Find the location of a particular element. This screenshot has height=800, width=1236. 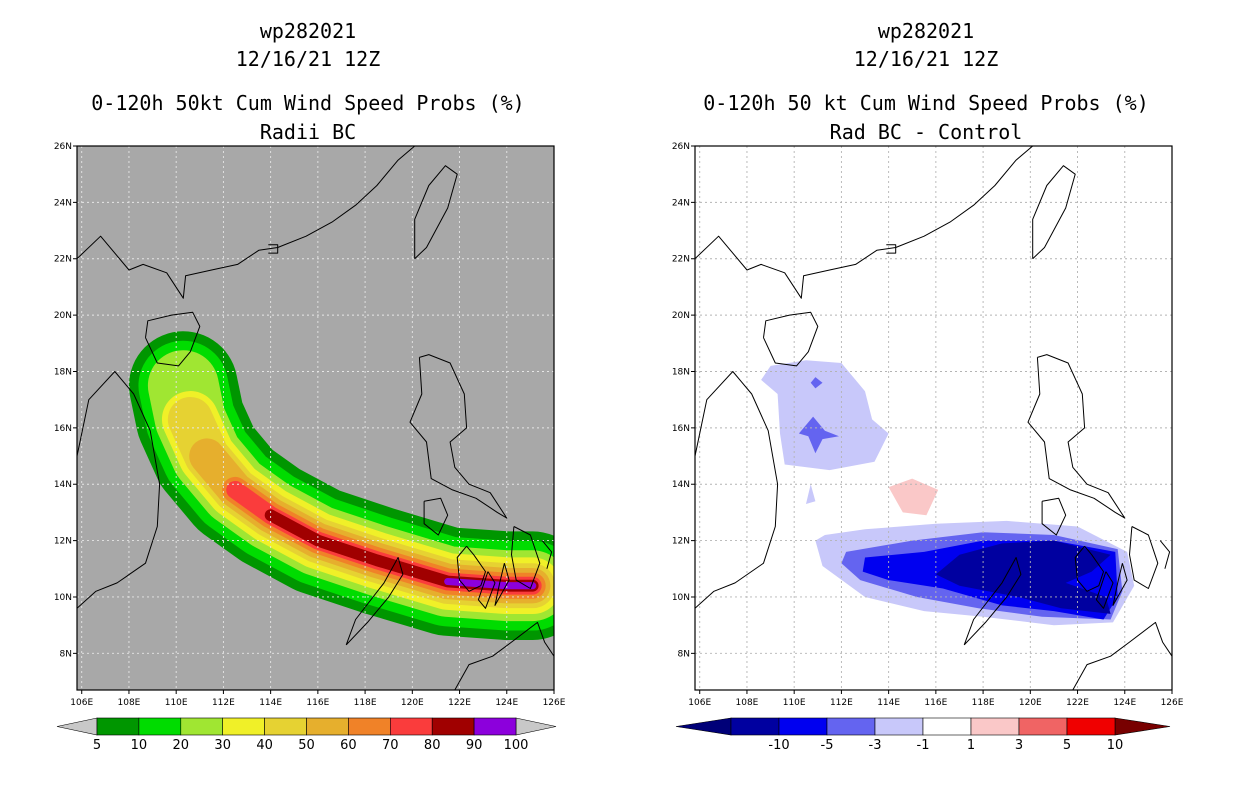

colorbar-label: 30 is located at coordinates (222, 745).